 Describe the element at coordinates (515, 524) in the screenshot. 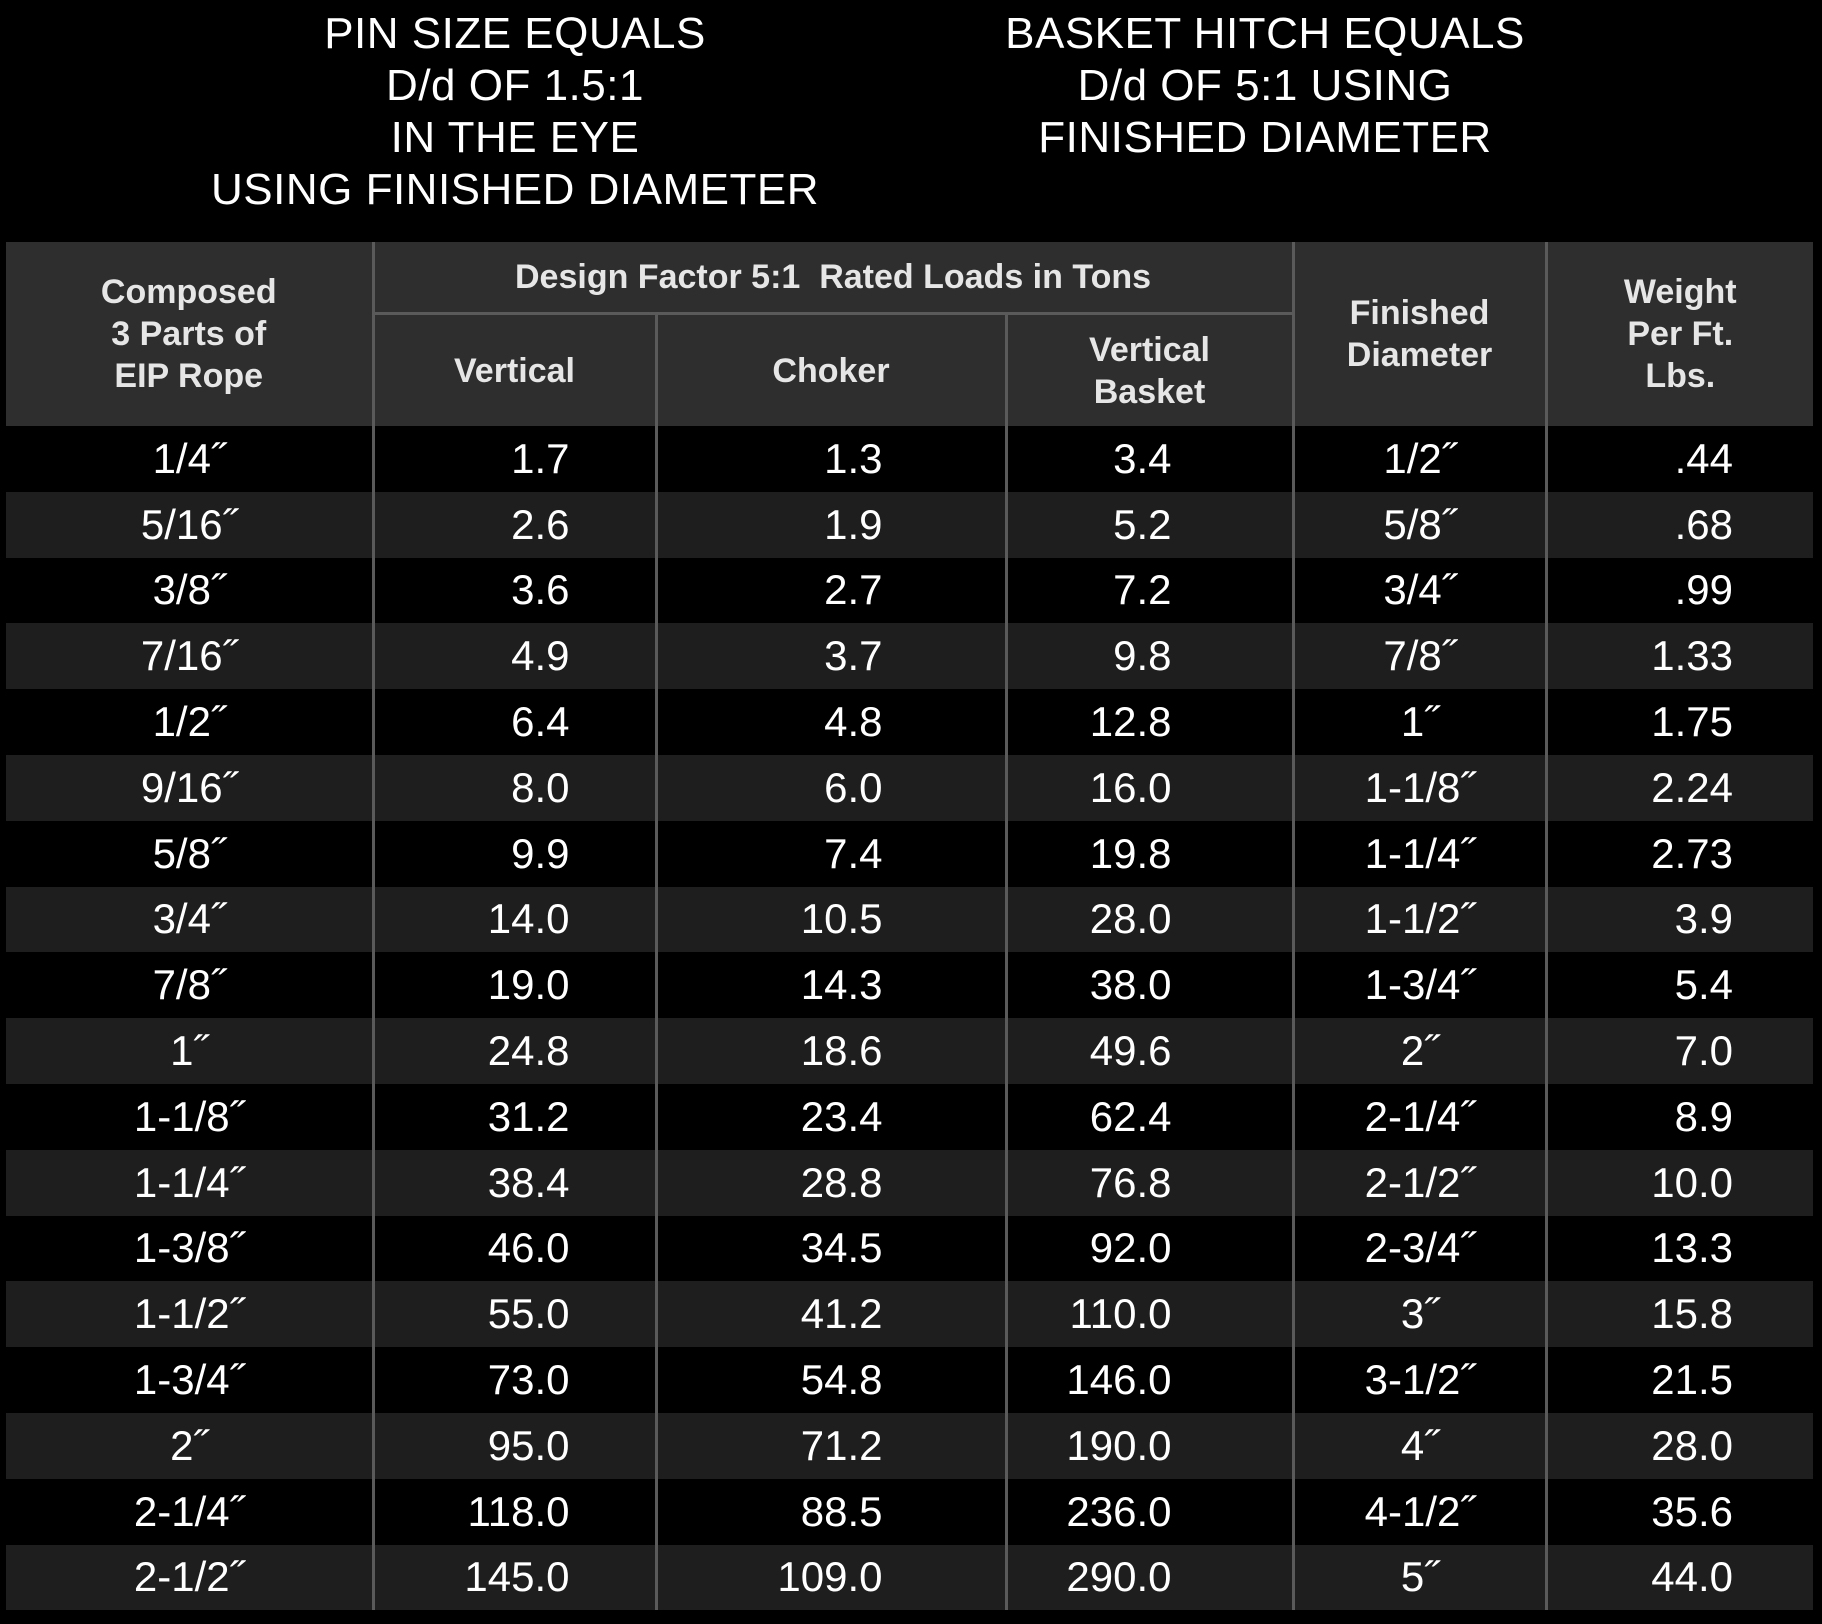

I see `cell-vertical: 2.6` at that location.